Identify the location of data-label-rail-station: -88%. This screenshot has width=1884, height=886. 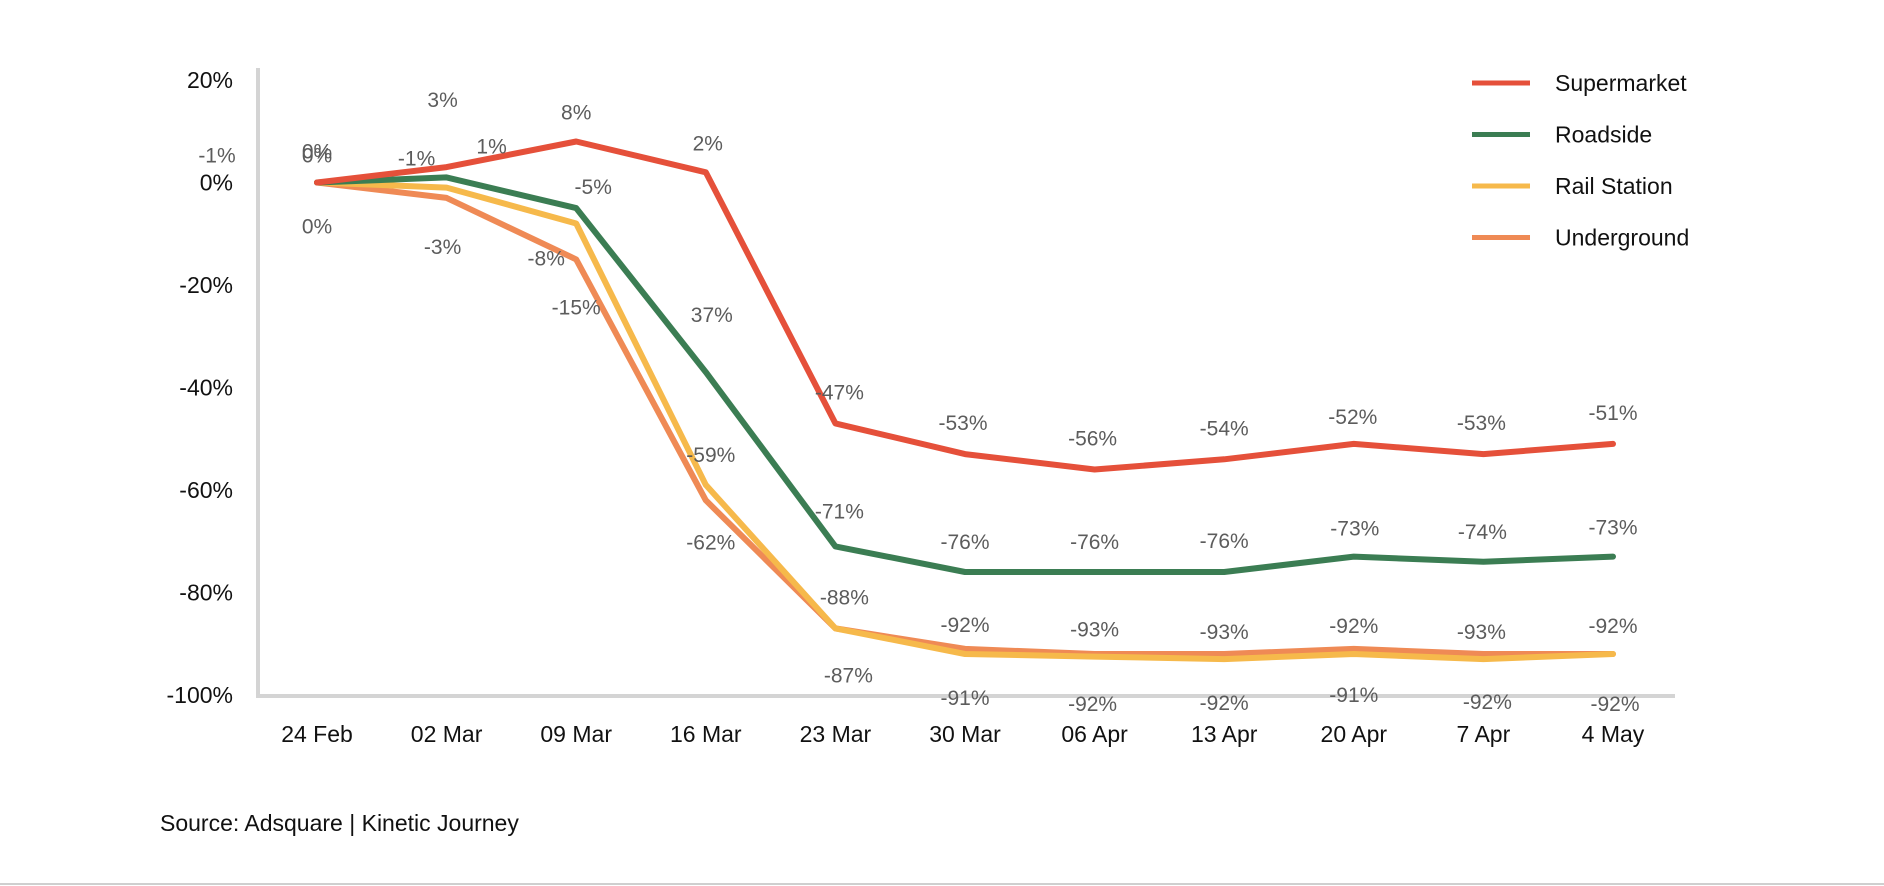
(844, 597).